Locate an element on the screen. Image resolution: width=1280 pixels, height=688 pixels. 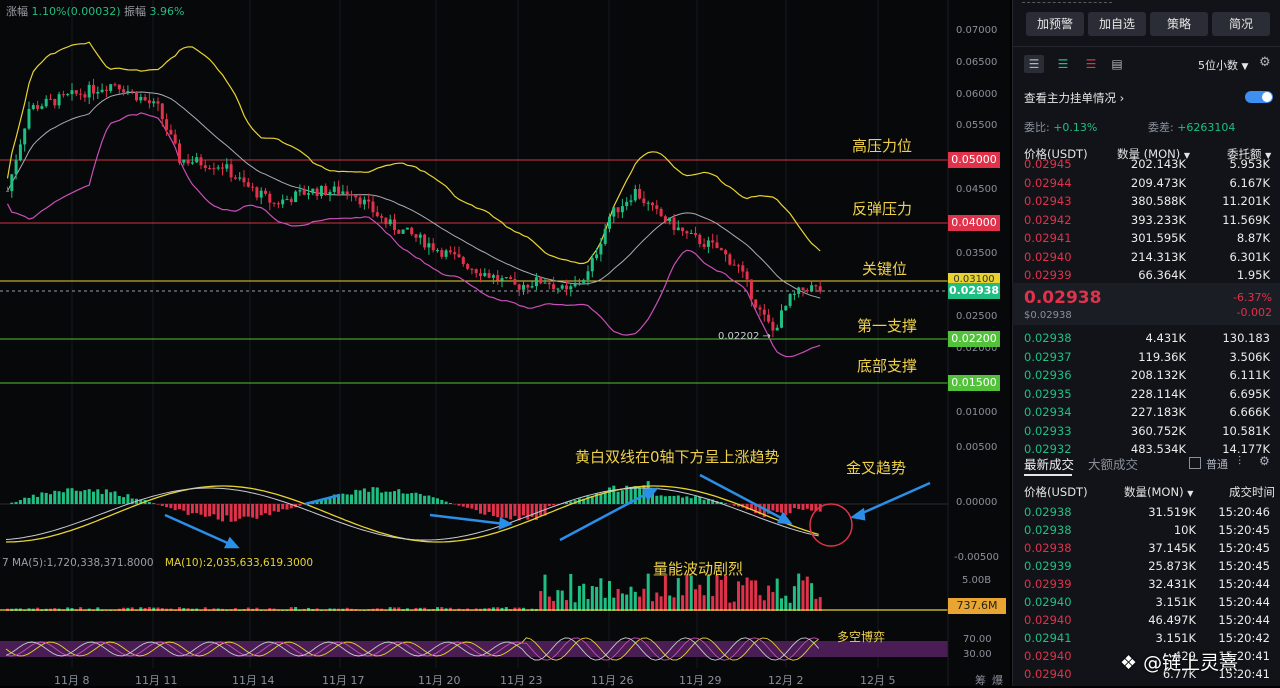
orderbook-row: 0.02934 227.183K 6.666K is located at coordinates (1145, 412).